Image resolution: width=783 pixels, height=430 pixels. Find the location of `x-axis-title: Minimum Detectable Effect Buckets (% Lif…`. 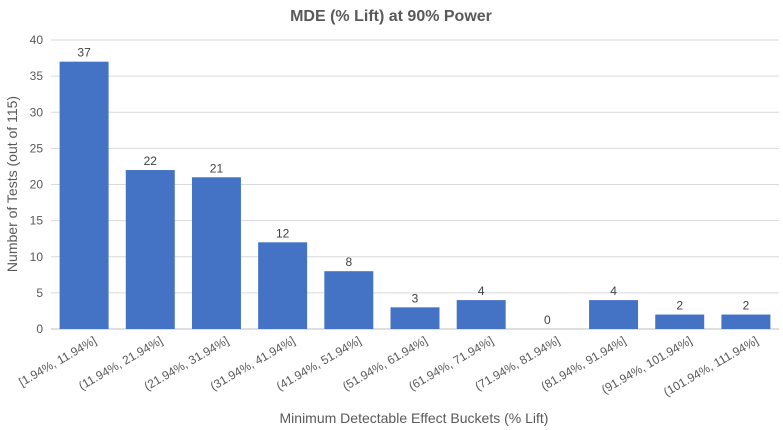

x-axis-title: Minimum Detectable Effect Buckets (% Lif… is located at coordinates (414, 418).